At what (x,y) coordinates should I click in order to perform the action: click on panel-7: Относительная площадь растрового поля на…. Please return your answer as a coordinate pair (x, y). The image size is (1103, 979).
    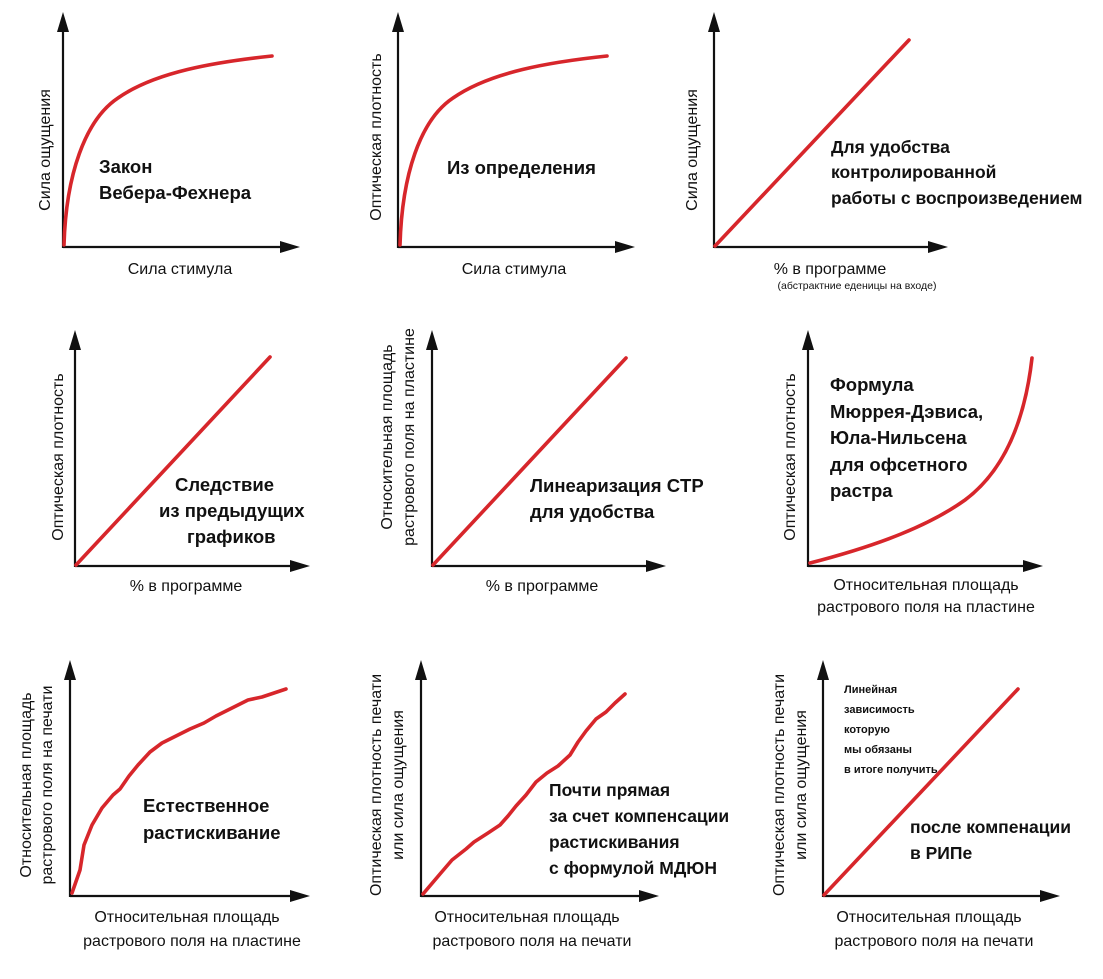
    Looking at the image, I should click on (164, 805).